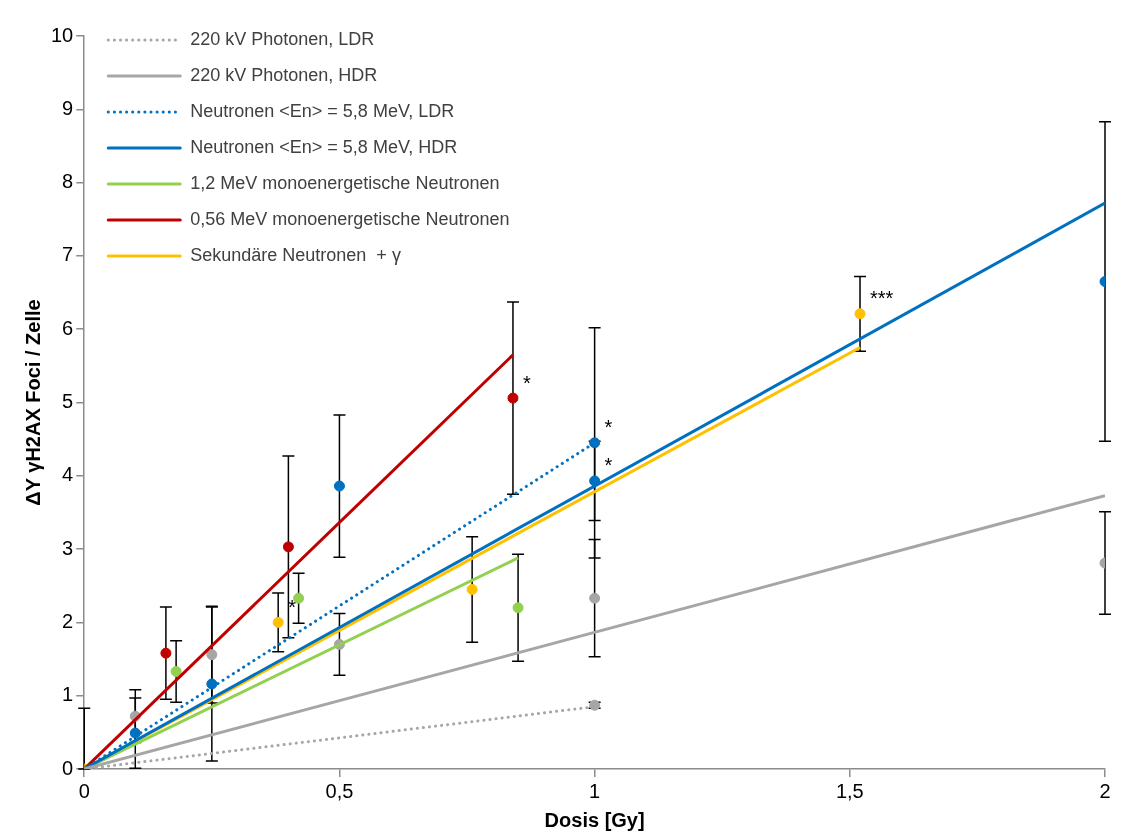 The image size is (1135, 839). What do you see at coordinates (62, 34) in the screenshot?
I see `y-tick-label: 10` at bounding box center [62, 34].